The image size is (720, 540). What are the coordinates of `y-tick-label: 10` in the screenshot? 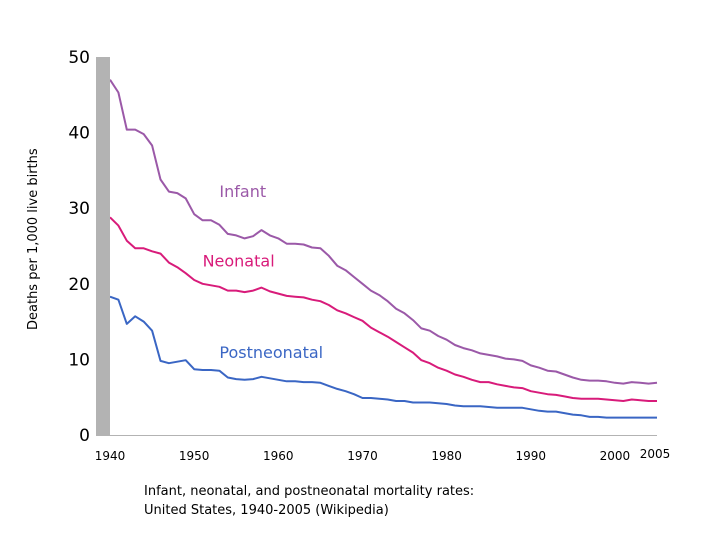 It's located at (79, 360).